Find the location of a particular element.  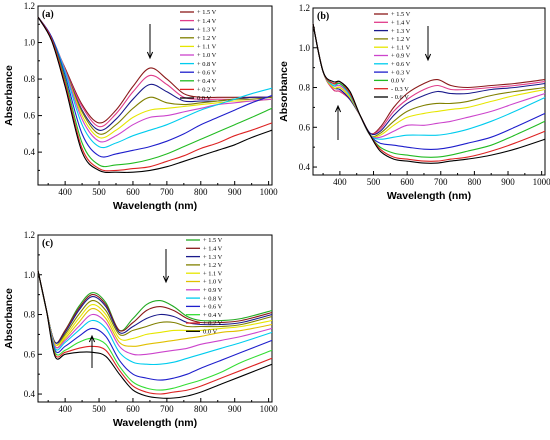

y-tick-label: 0.4 is located at coordinates (30, 394).